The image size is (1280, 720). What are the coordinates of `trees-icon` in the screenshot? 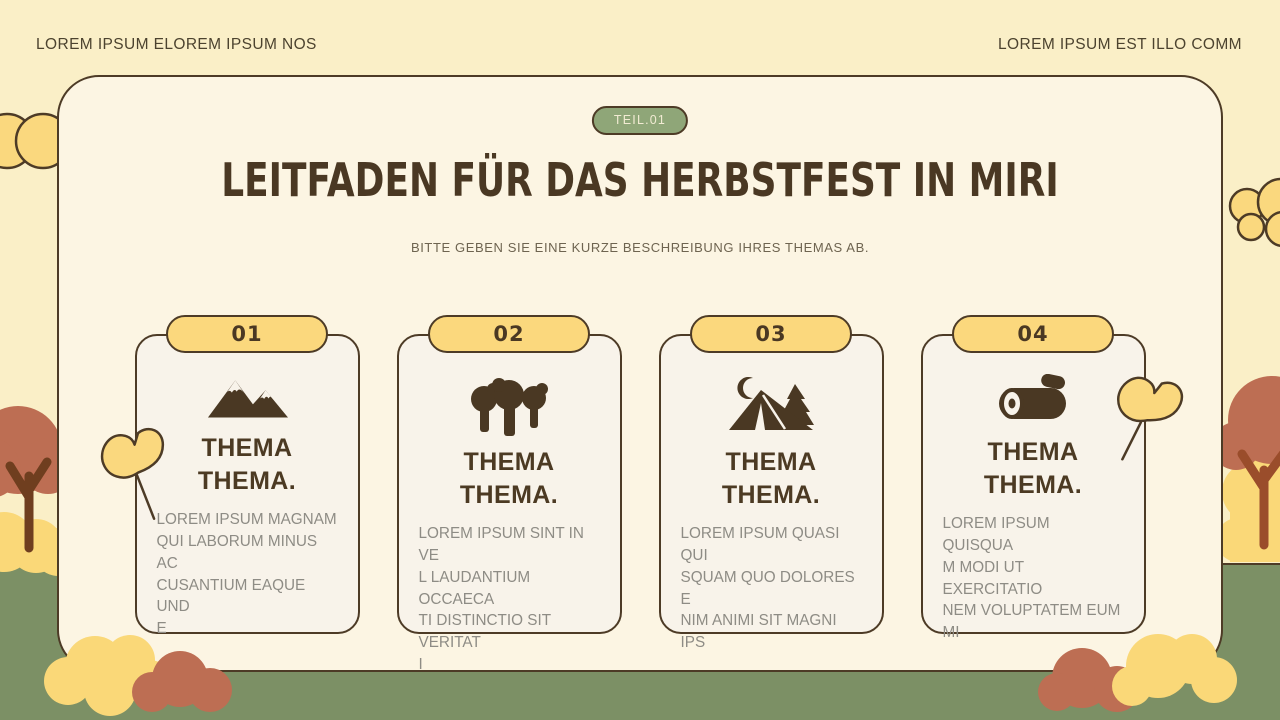 It's located at (509, 407).